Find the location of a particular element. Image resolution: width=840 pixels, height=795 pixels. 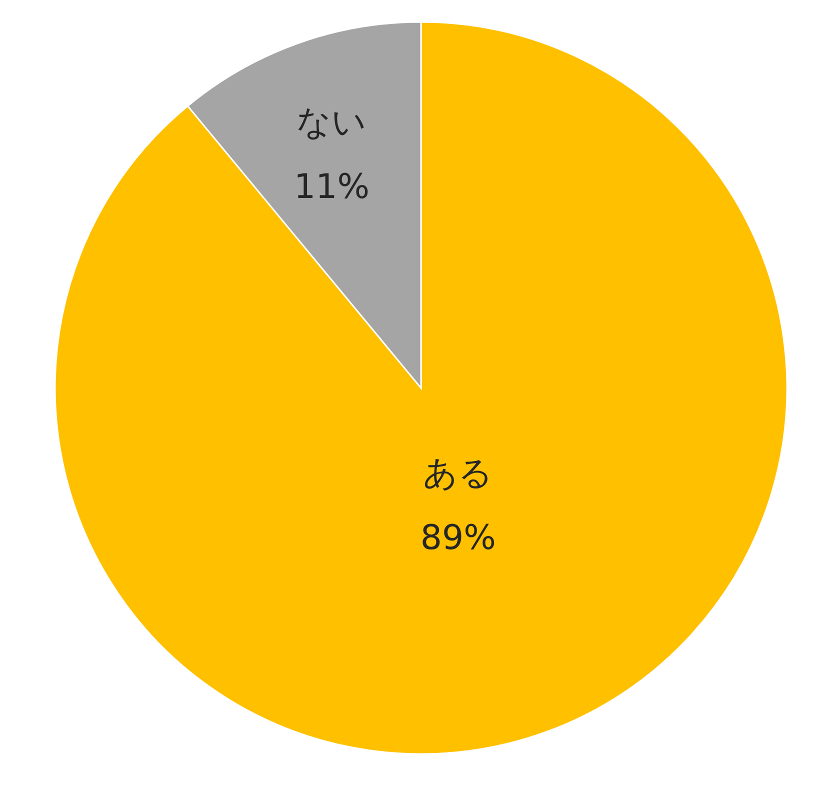

data-label: 11% is located at coordinates (332, 186).